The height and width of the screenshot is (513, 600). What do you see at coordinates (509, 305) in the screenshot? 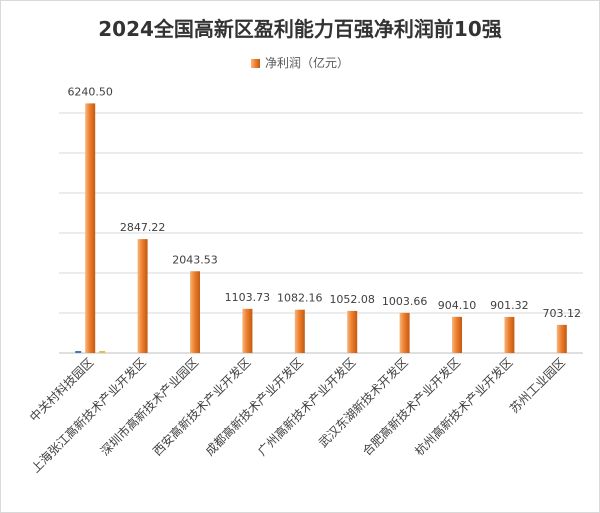
I see `data-label: 901.32` at bounding box center [509, 305].